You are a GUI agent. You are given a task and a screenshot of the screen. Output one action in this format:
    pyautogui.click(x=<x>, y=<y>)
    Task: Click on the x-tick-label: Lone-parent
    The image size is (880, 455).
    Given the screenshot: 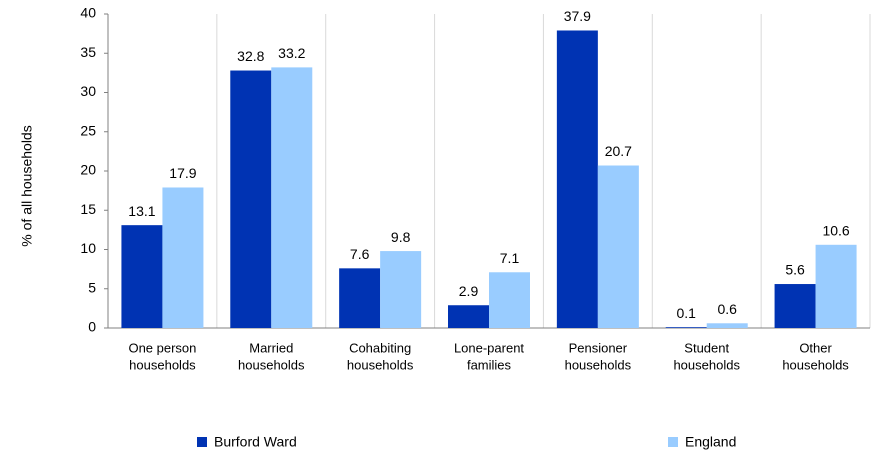 What is the action you would take?
    pyautogui.click(x=489, y=347)
    